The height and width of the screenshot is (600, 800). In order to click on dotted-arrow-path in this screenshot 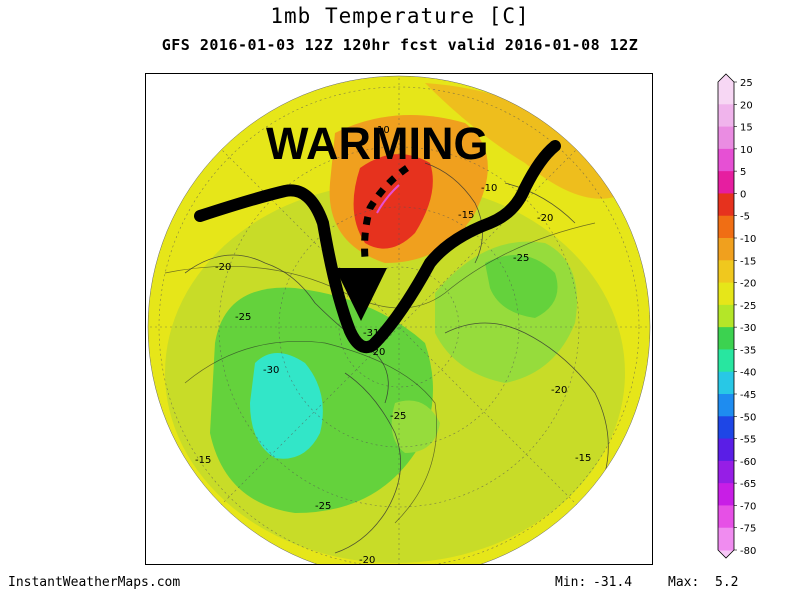, I will do `click(385, 212)`.